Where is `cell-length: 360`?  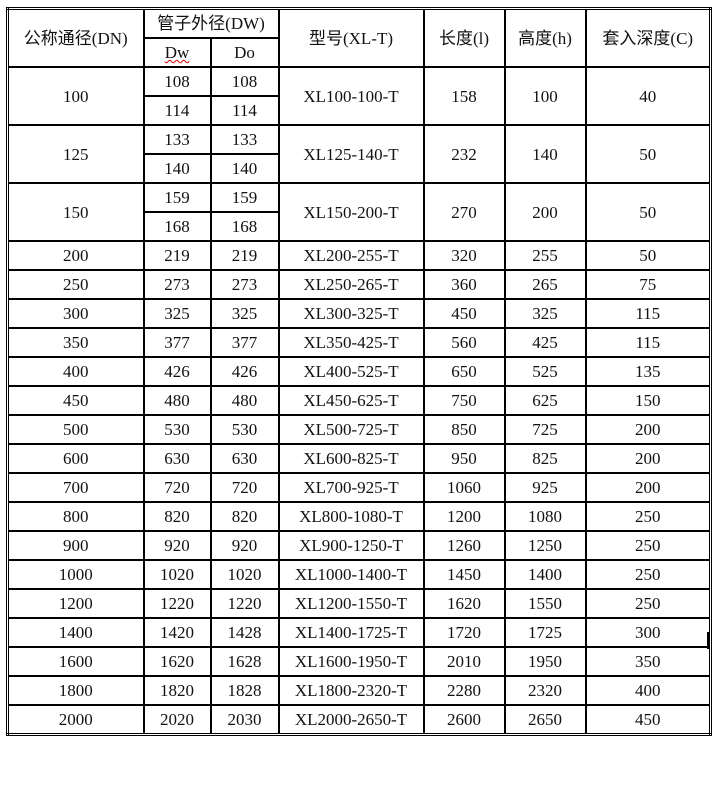
cell-length: 360 is located at coordinates (464, 284).